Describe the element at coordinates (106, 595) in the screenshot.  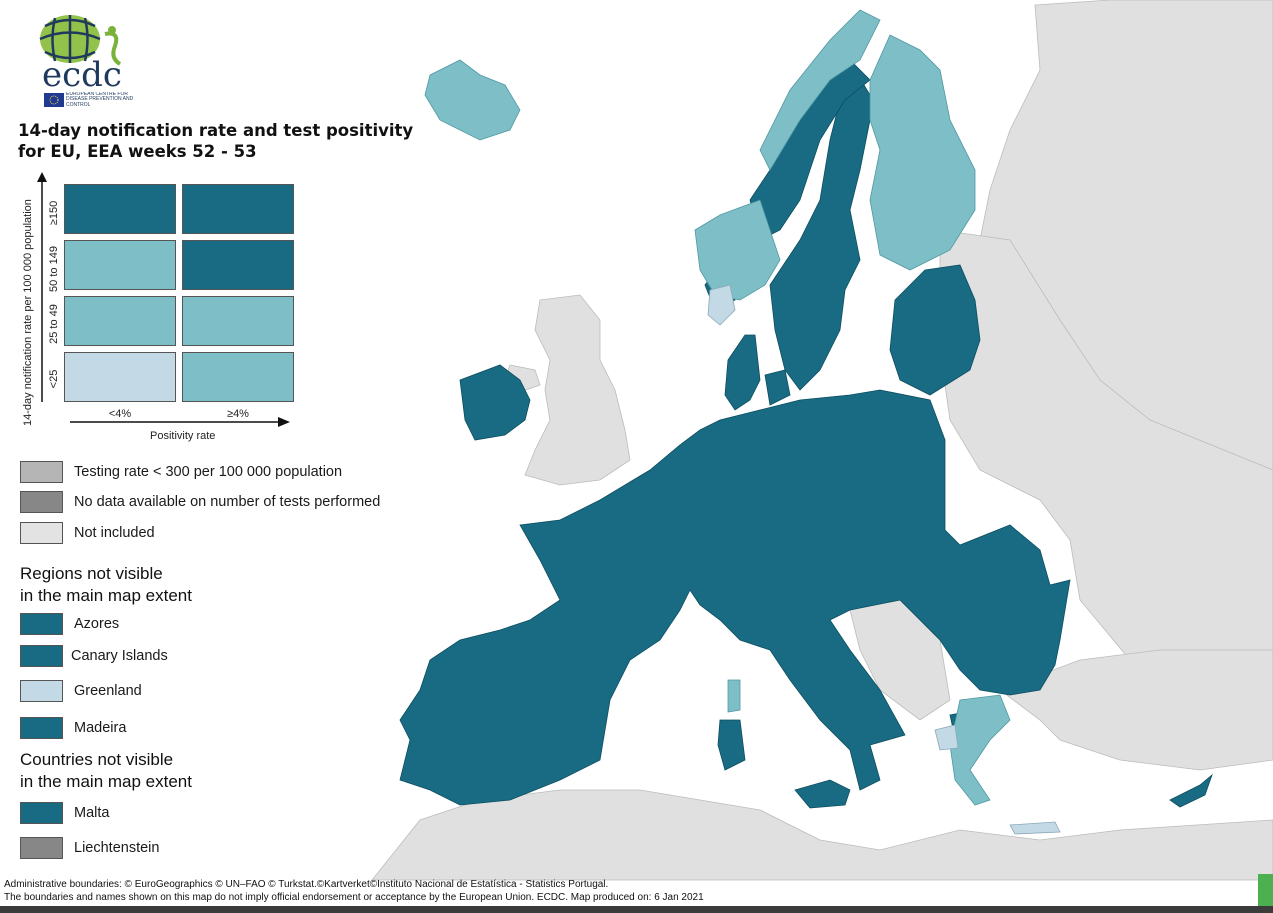
I see `regions-heading-line-2: in the main map extent` at that location.